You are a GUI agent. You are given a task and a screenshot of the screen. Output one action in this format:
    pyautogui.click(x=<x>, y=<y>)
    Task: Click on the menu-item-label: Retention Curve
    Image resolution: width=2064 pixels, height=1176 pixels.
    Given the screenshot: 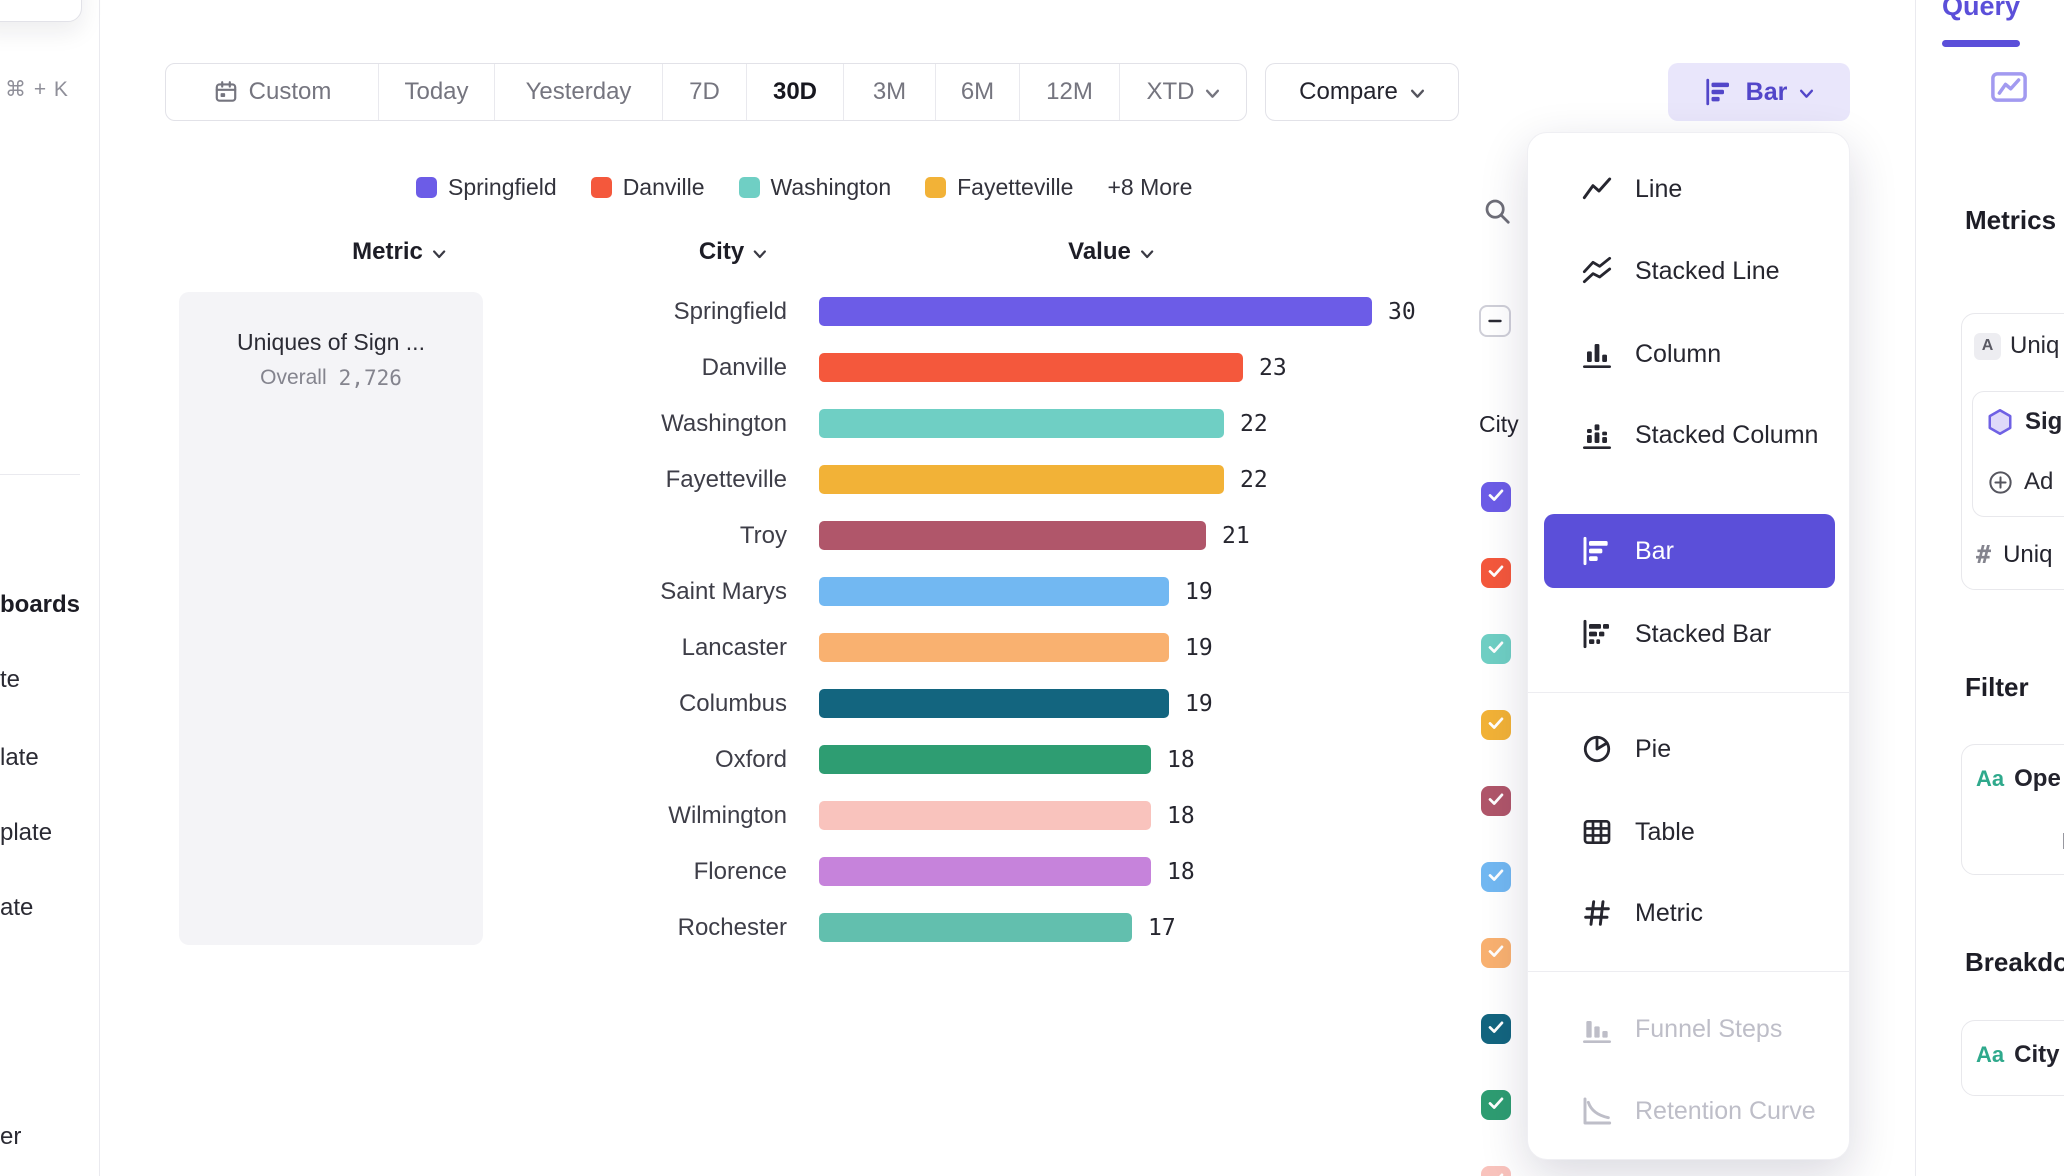 What is the action you would take?
    pyautogui.click(x=1725, y=1110)
    